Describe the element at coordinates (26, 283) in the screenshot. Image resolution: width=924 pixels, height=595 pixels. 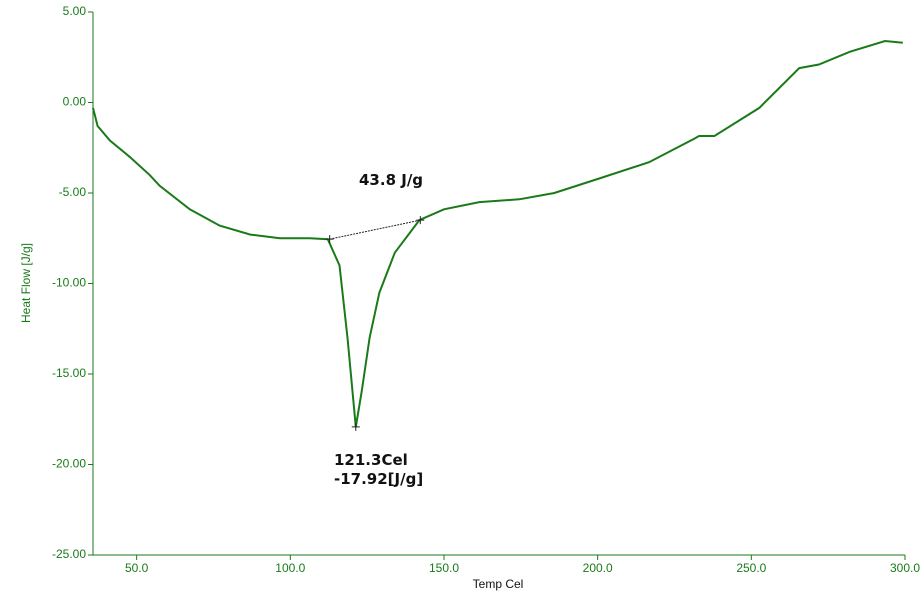
I see `y-axis-label: Heat Flow [J/g]` at that location.